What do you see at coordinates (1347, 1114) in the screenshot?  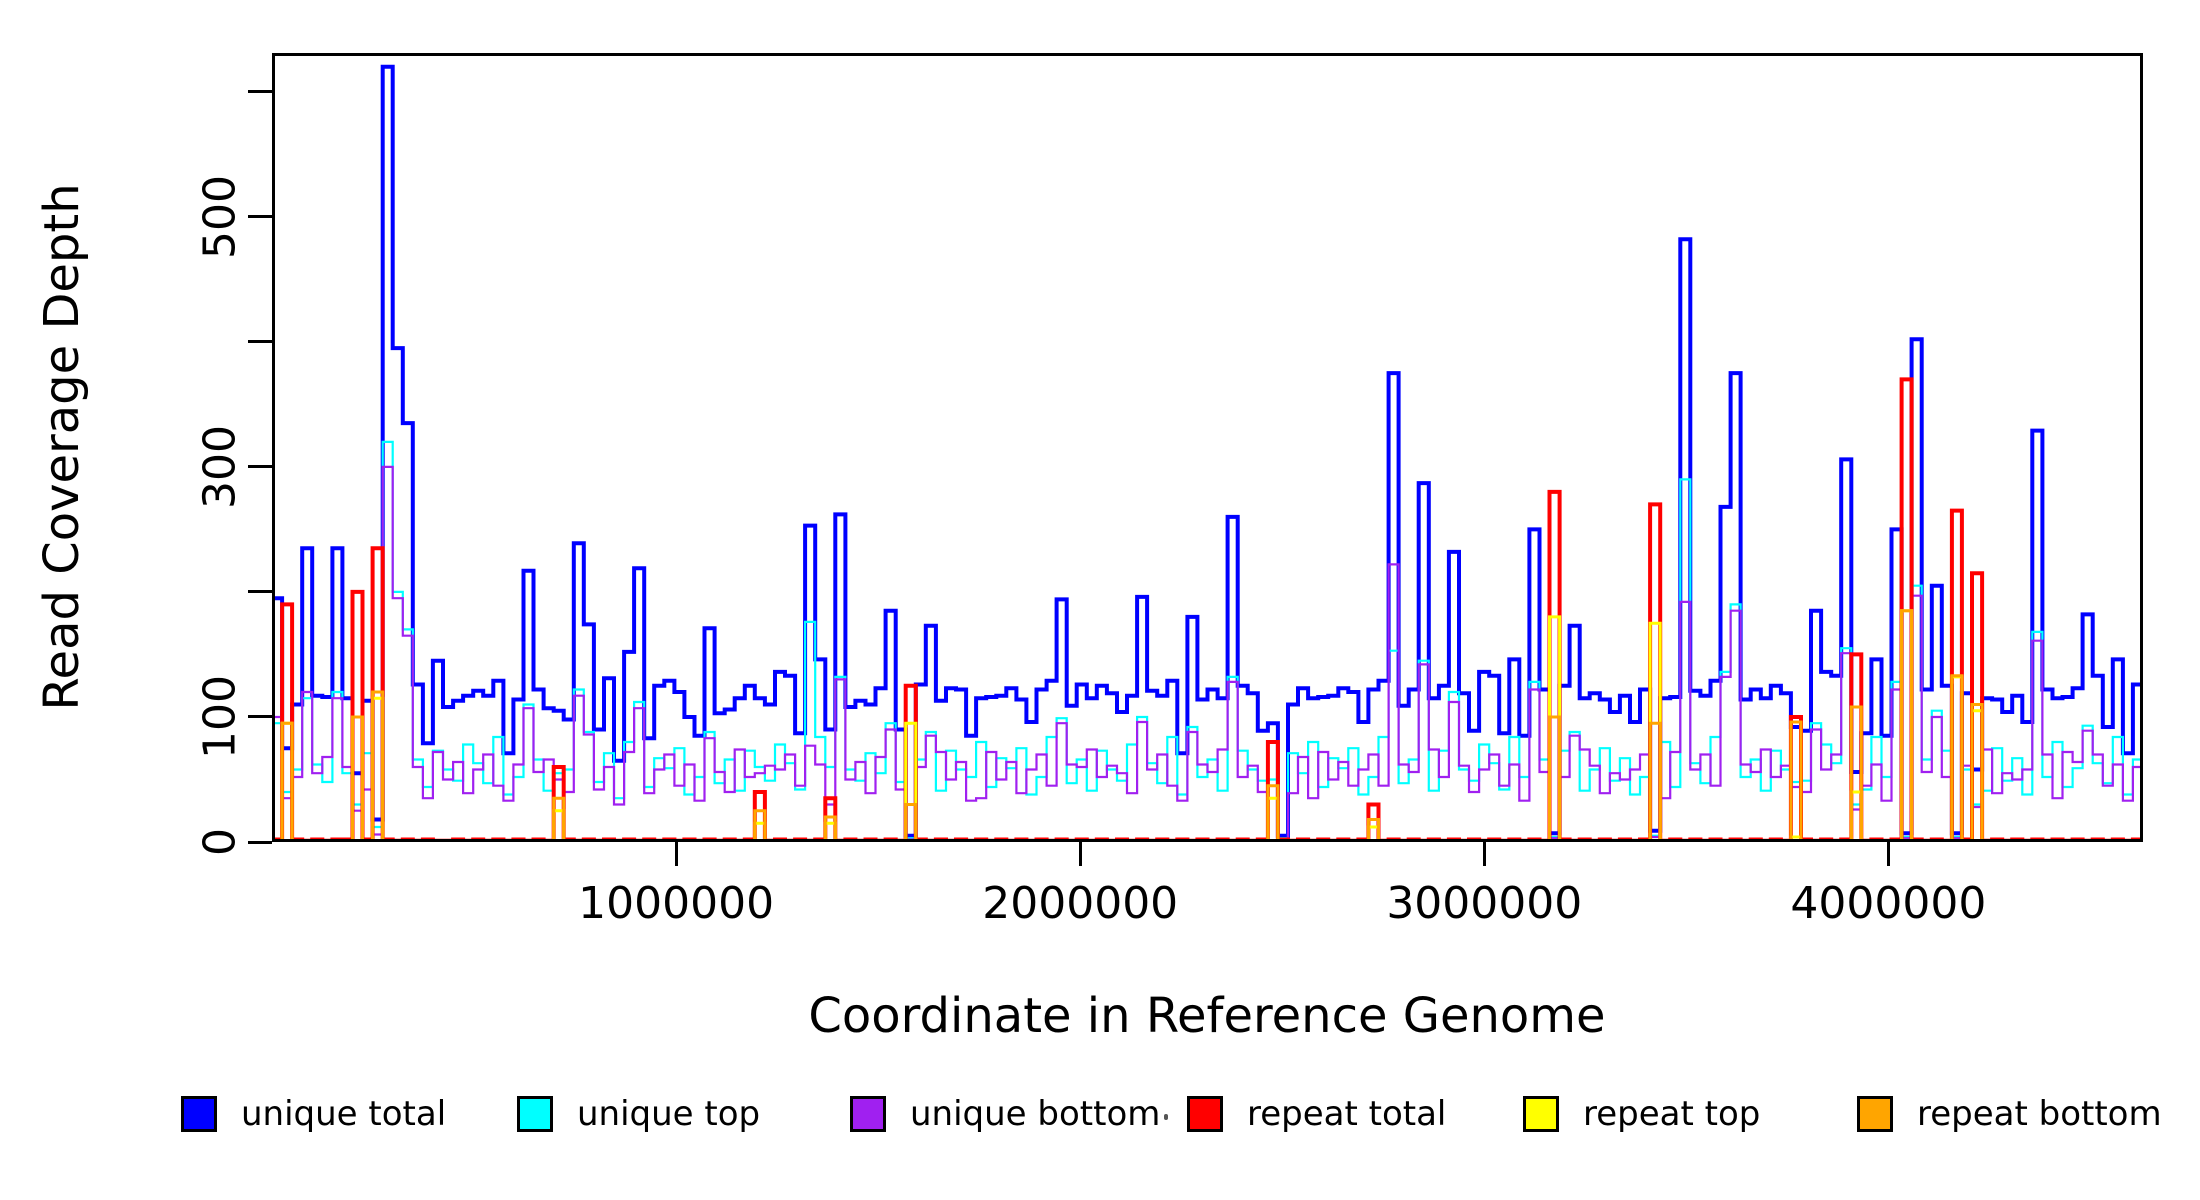 I see `legend-label: repeat total` at bounding box center [1347, 1114].